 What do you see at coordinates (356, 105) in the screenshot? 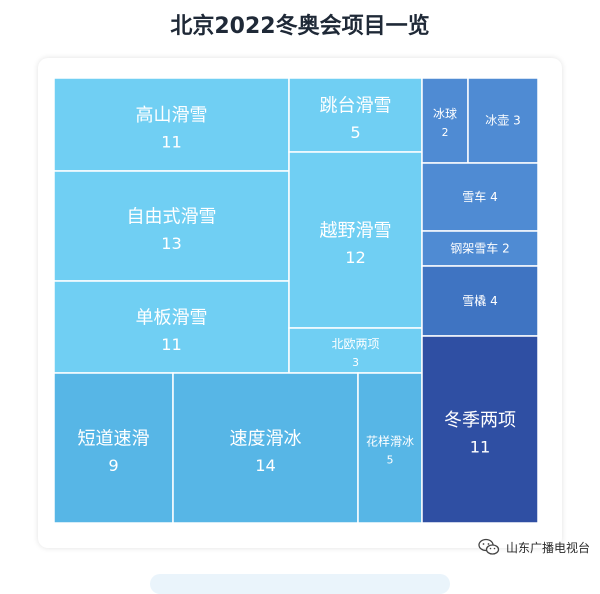
I see `treemap-label: 跳台滑雪` at bounding box center [356, 105].